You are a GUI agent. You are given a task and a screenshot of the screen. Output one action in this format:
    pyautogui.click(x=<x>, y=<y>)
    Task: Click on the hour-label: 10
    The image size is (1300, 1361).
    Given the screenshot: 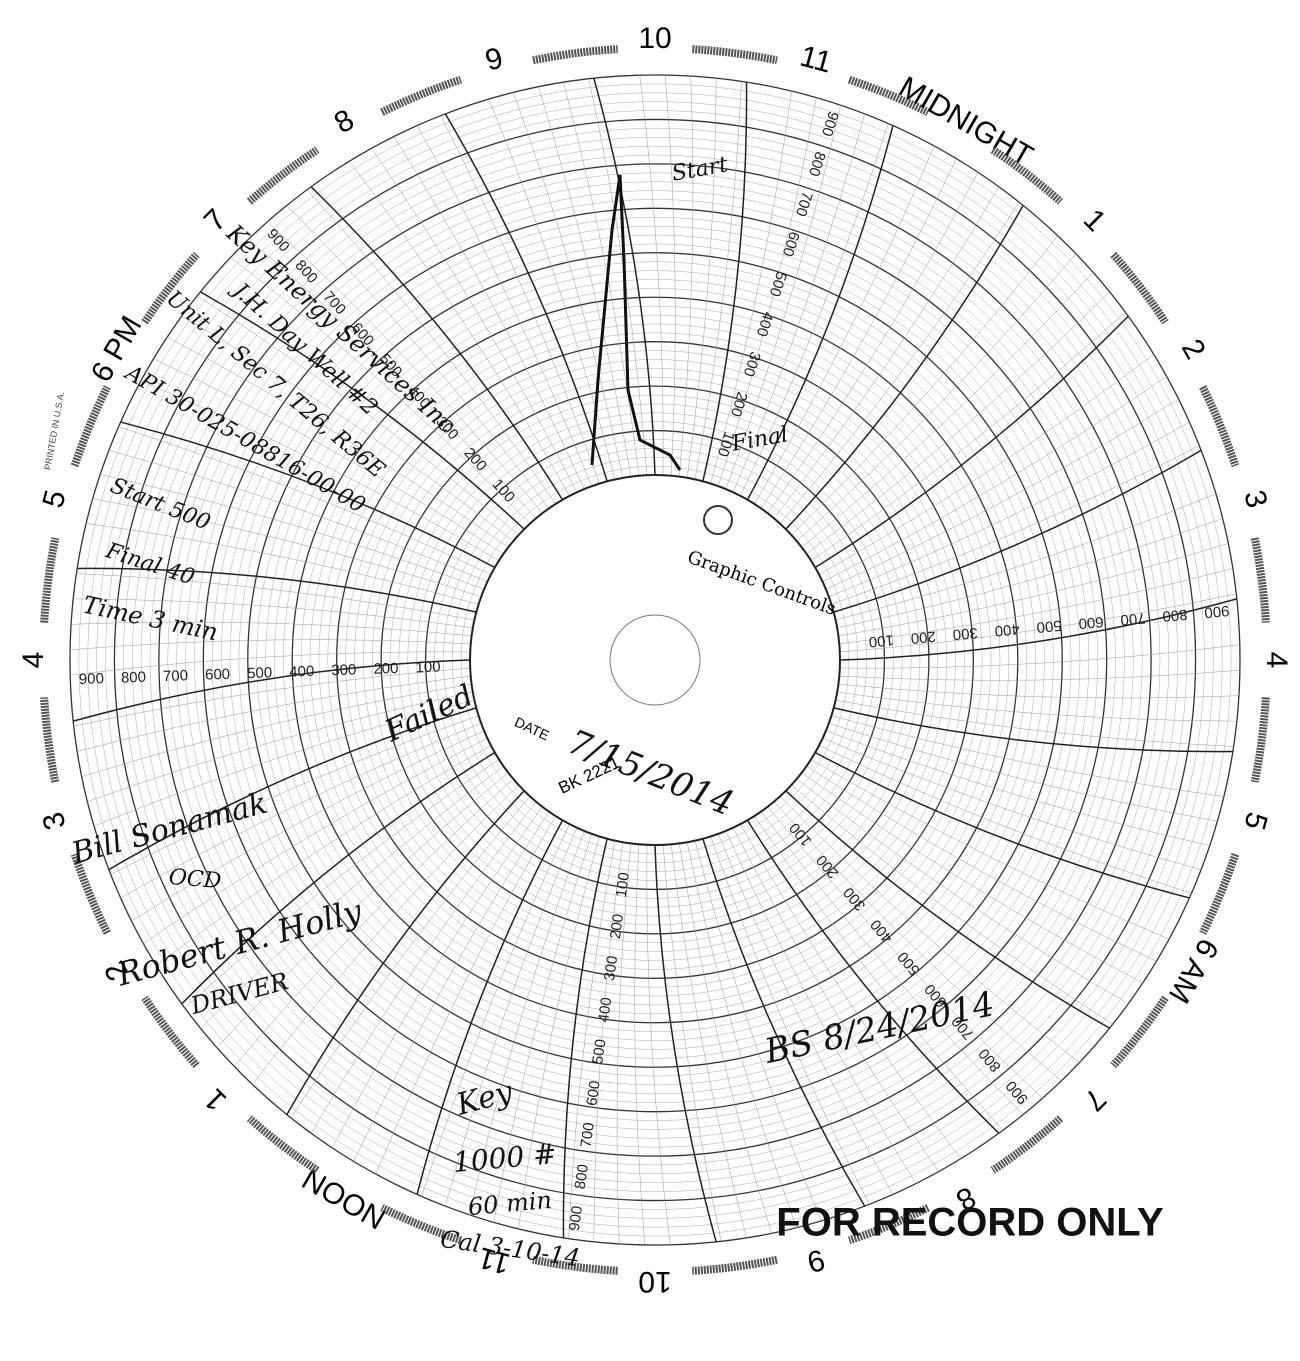 What is the action you would take?
    pyautogui.click(x=654, y=1281)
    